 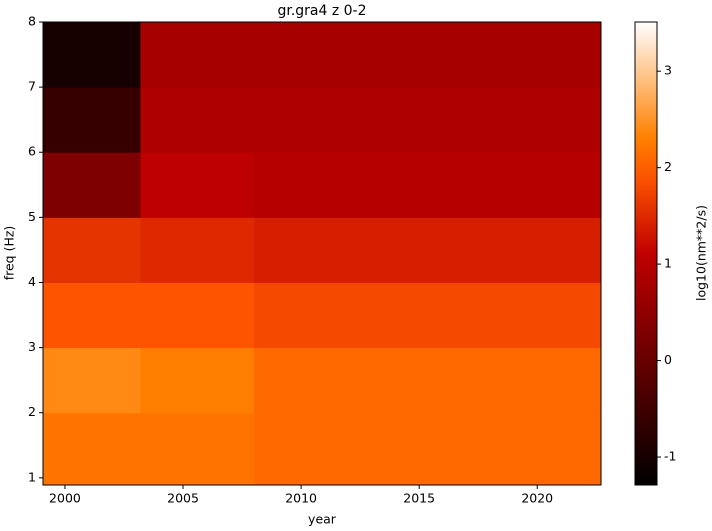 What do you see at coordinates (668, 359) in the screenshot?
I see `colorbar-tick-label: 0` at bounding box center [668, 359].